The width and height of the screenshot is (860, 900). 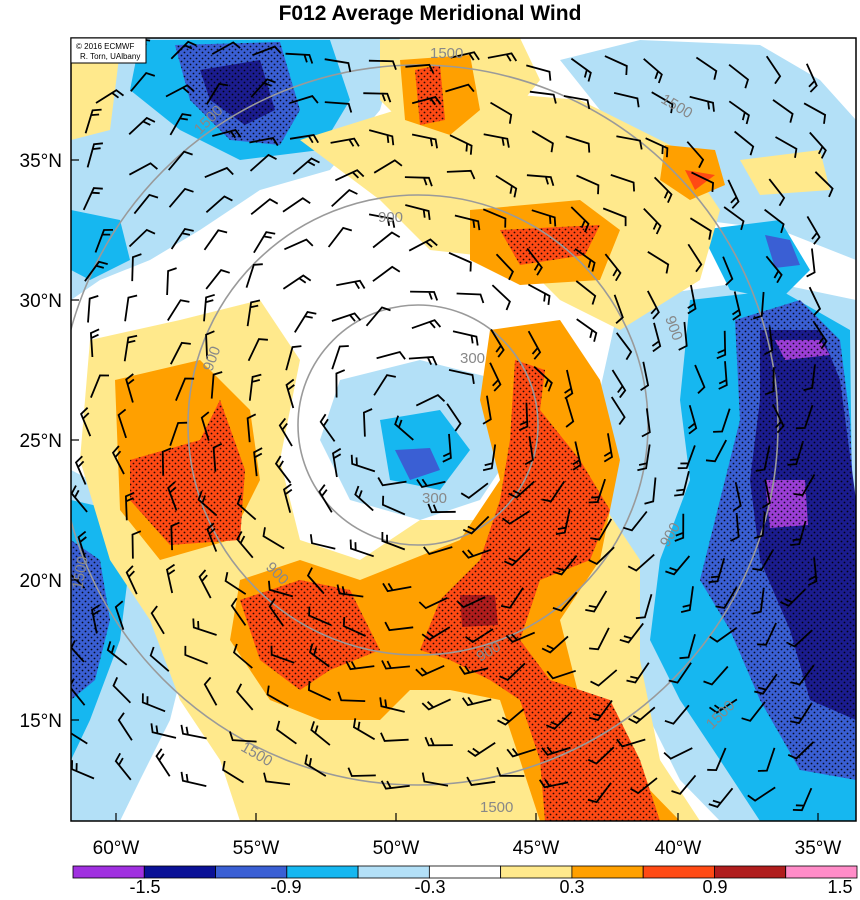 What do you see at coordinates (80, 573) in the screenshot?
I see `ring-label-1500-g: 1500` at bounding box center [80, 573].